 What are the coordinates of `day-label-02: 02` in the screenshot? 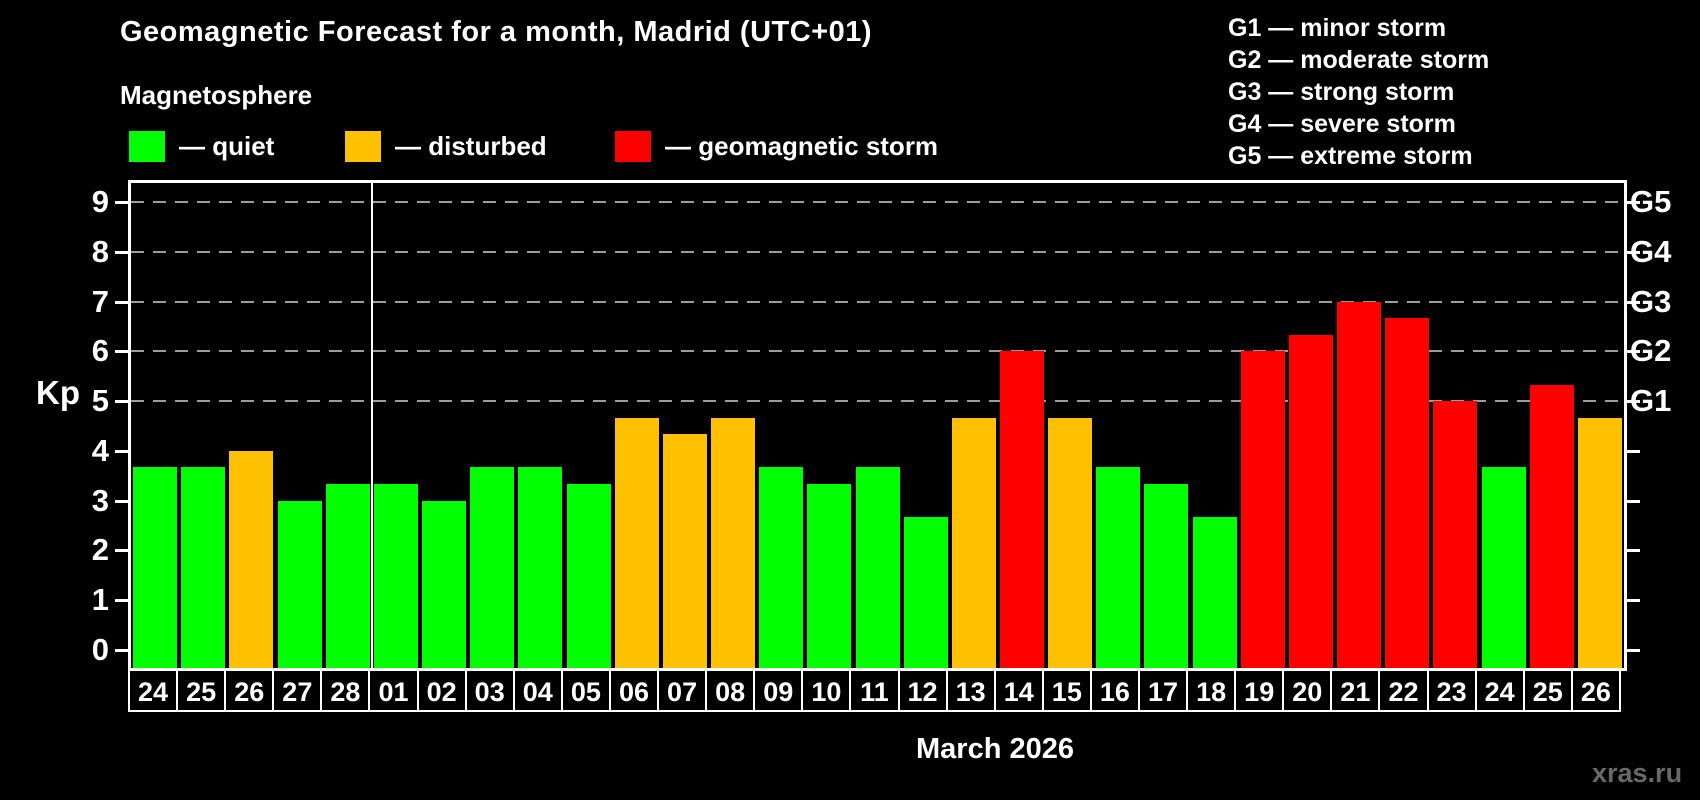 It's located at (441, 690).